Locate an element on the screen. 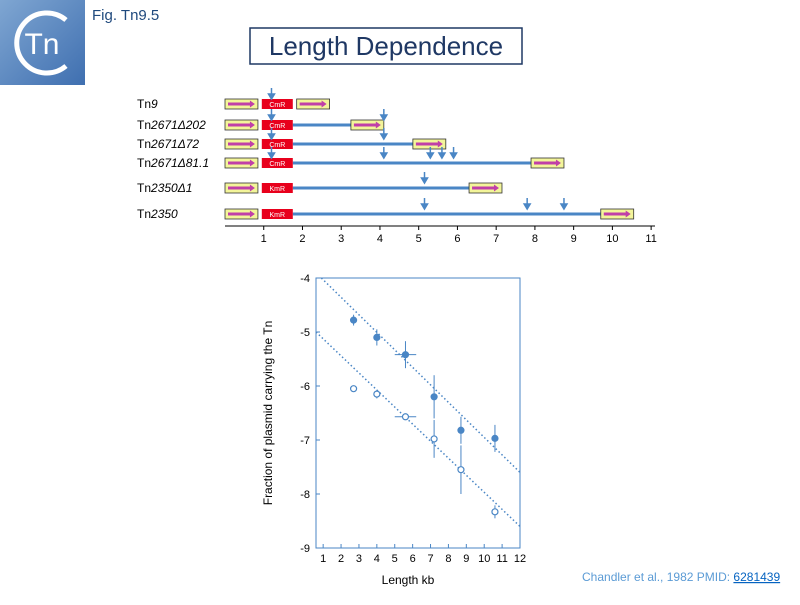 This screenshot has width=800, height=605. row-label: Tn2350 is located at coordinates (157, 214).